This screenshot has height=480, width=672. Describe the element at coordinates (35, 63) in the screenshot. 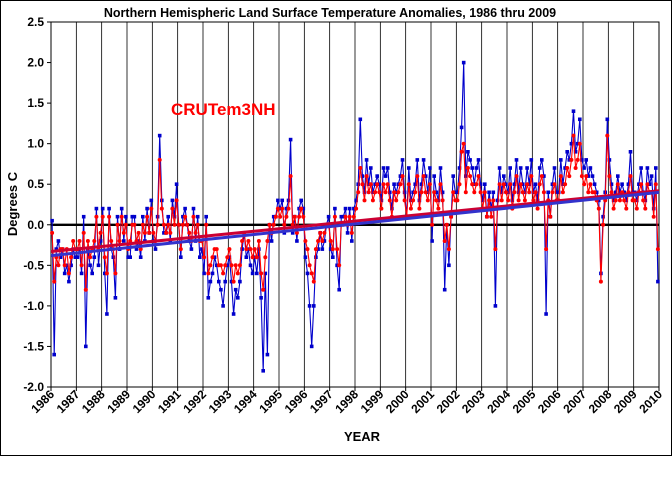

I see `y-tick-label-2.0: 2.0` at that location.